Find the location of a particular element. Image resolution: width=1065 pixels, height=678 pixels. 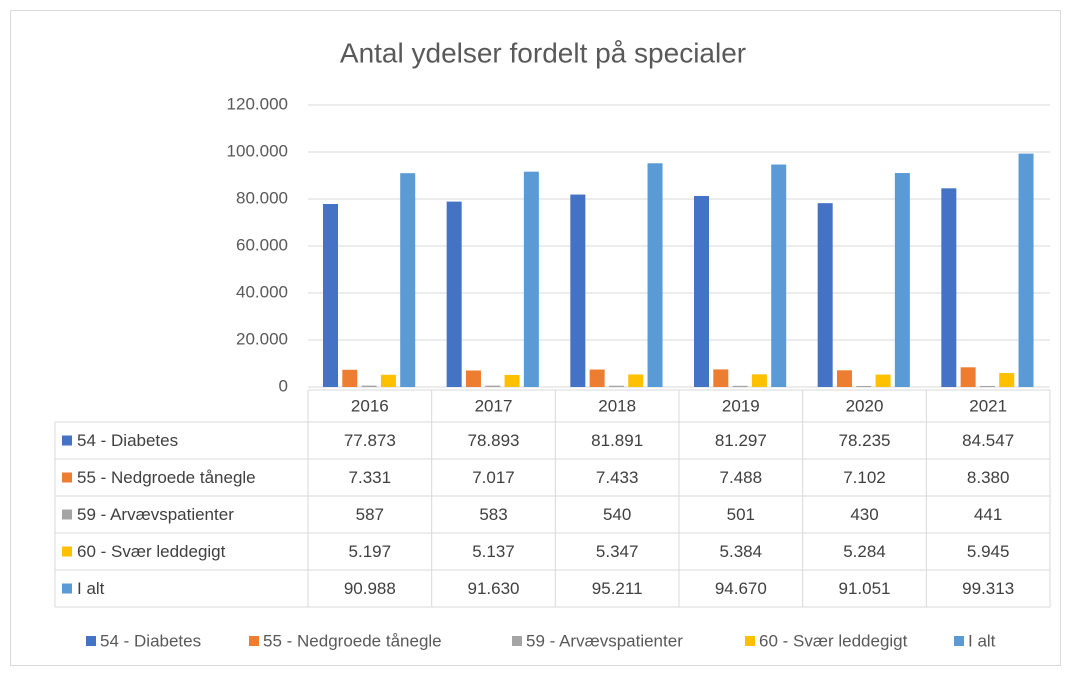

row-label: 54 - Diabetes is located at coordinates (127, 440).